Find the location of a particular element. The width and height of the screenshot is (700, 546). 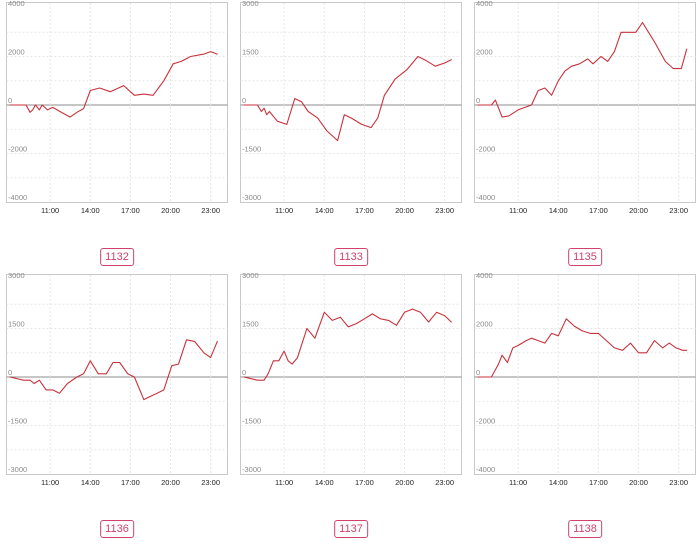

chart-title-badge: 1137 is located at coordinates (351, 529).